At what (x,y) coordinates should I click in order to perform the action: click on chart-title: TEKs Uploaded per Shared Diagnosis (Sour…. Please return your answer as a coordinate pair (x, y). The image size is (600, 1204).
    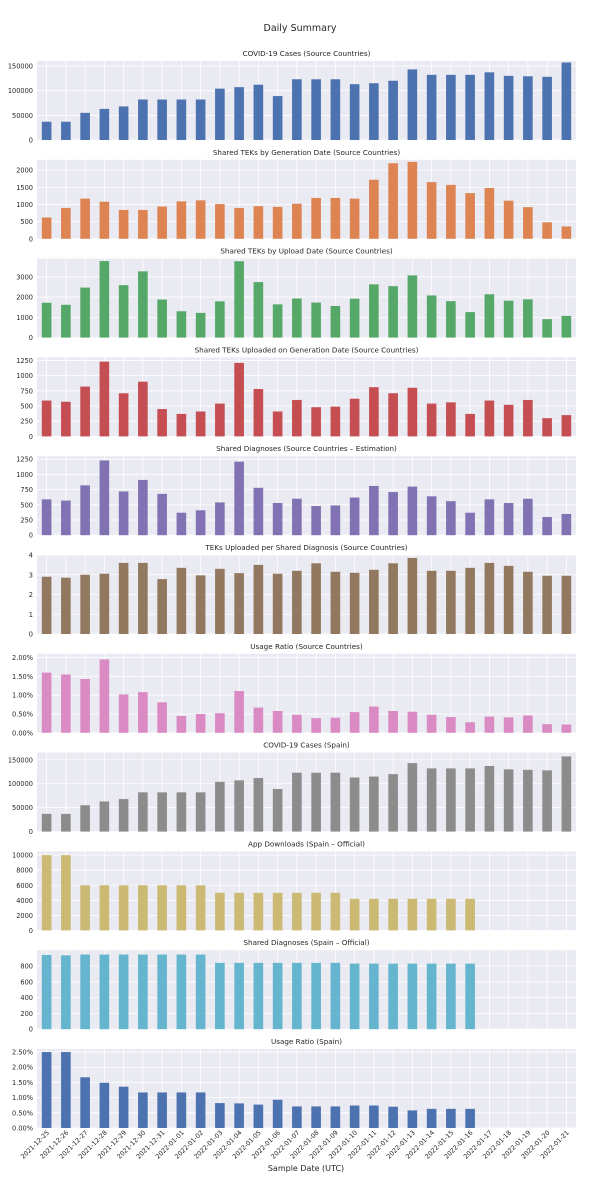
    Looking at the image, I should click on (305, 547).